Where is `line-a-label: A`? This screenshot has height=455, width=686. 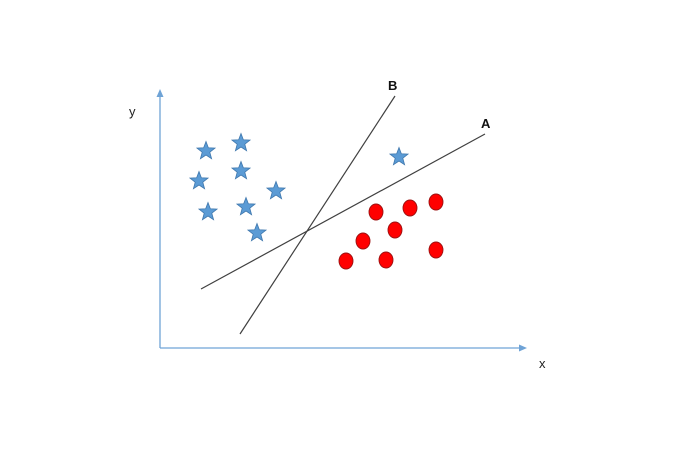 line-a-label: A is located at coordinates (486, 123).